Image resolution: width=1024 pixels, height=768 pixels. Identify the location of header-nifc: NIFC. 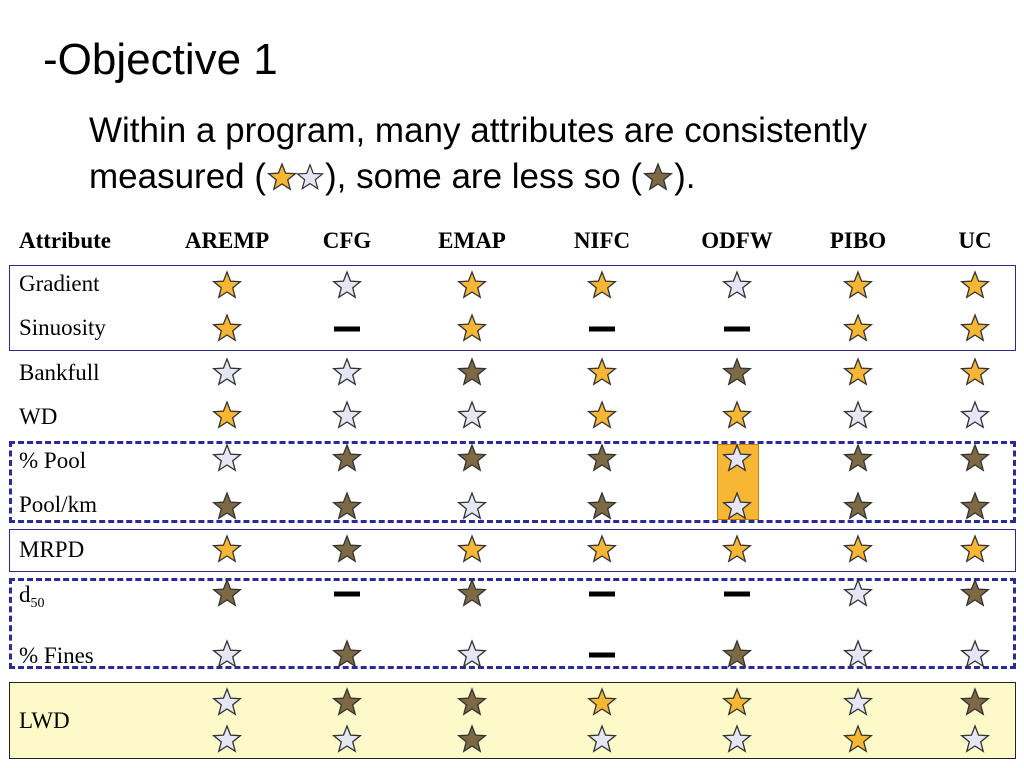
(602, 240).